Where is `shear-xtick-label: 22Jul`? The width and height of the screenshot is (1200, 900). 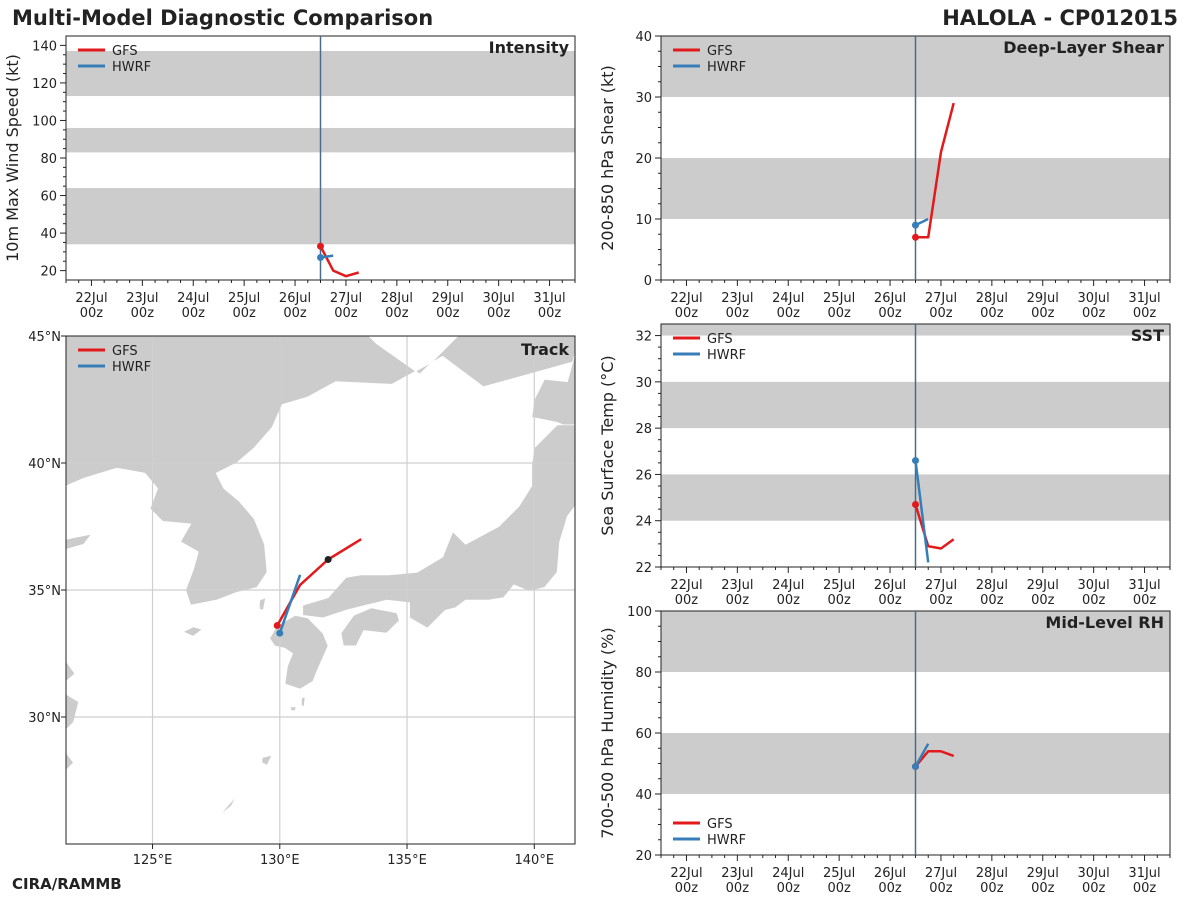
shear-xtick-label: 22Jul is located at coordinates (686, 298).